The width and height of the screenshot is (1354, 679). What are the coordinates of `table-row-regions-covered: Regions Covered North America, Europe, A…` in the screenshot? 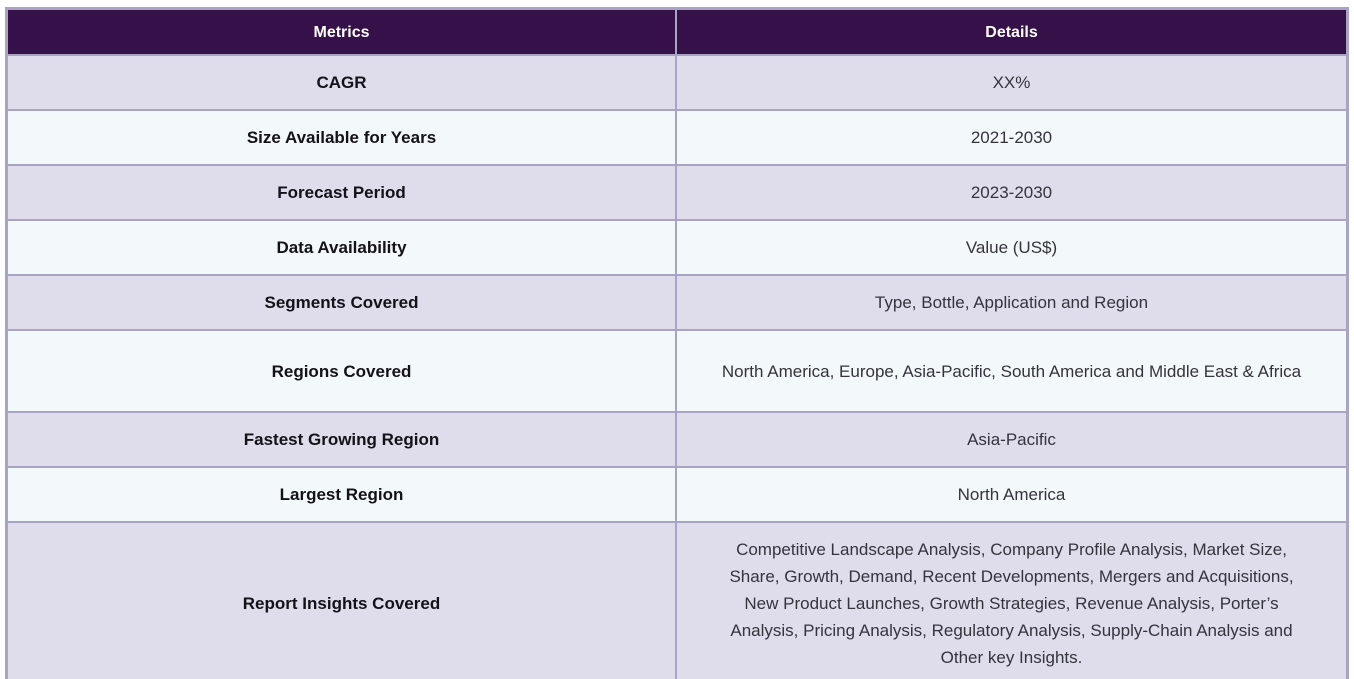 It's located at (677, 370).